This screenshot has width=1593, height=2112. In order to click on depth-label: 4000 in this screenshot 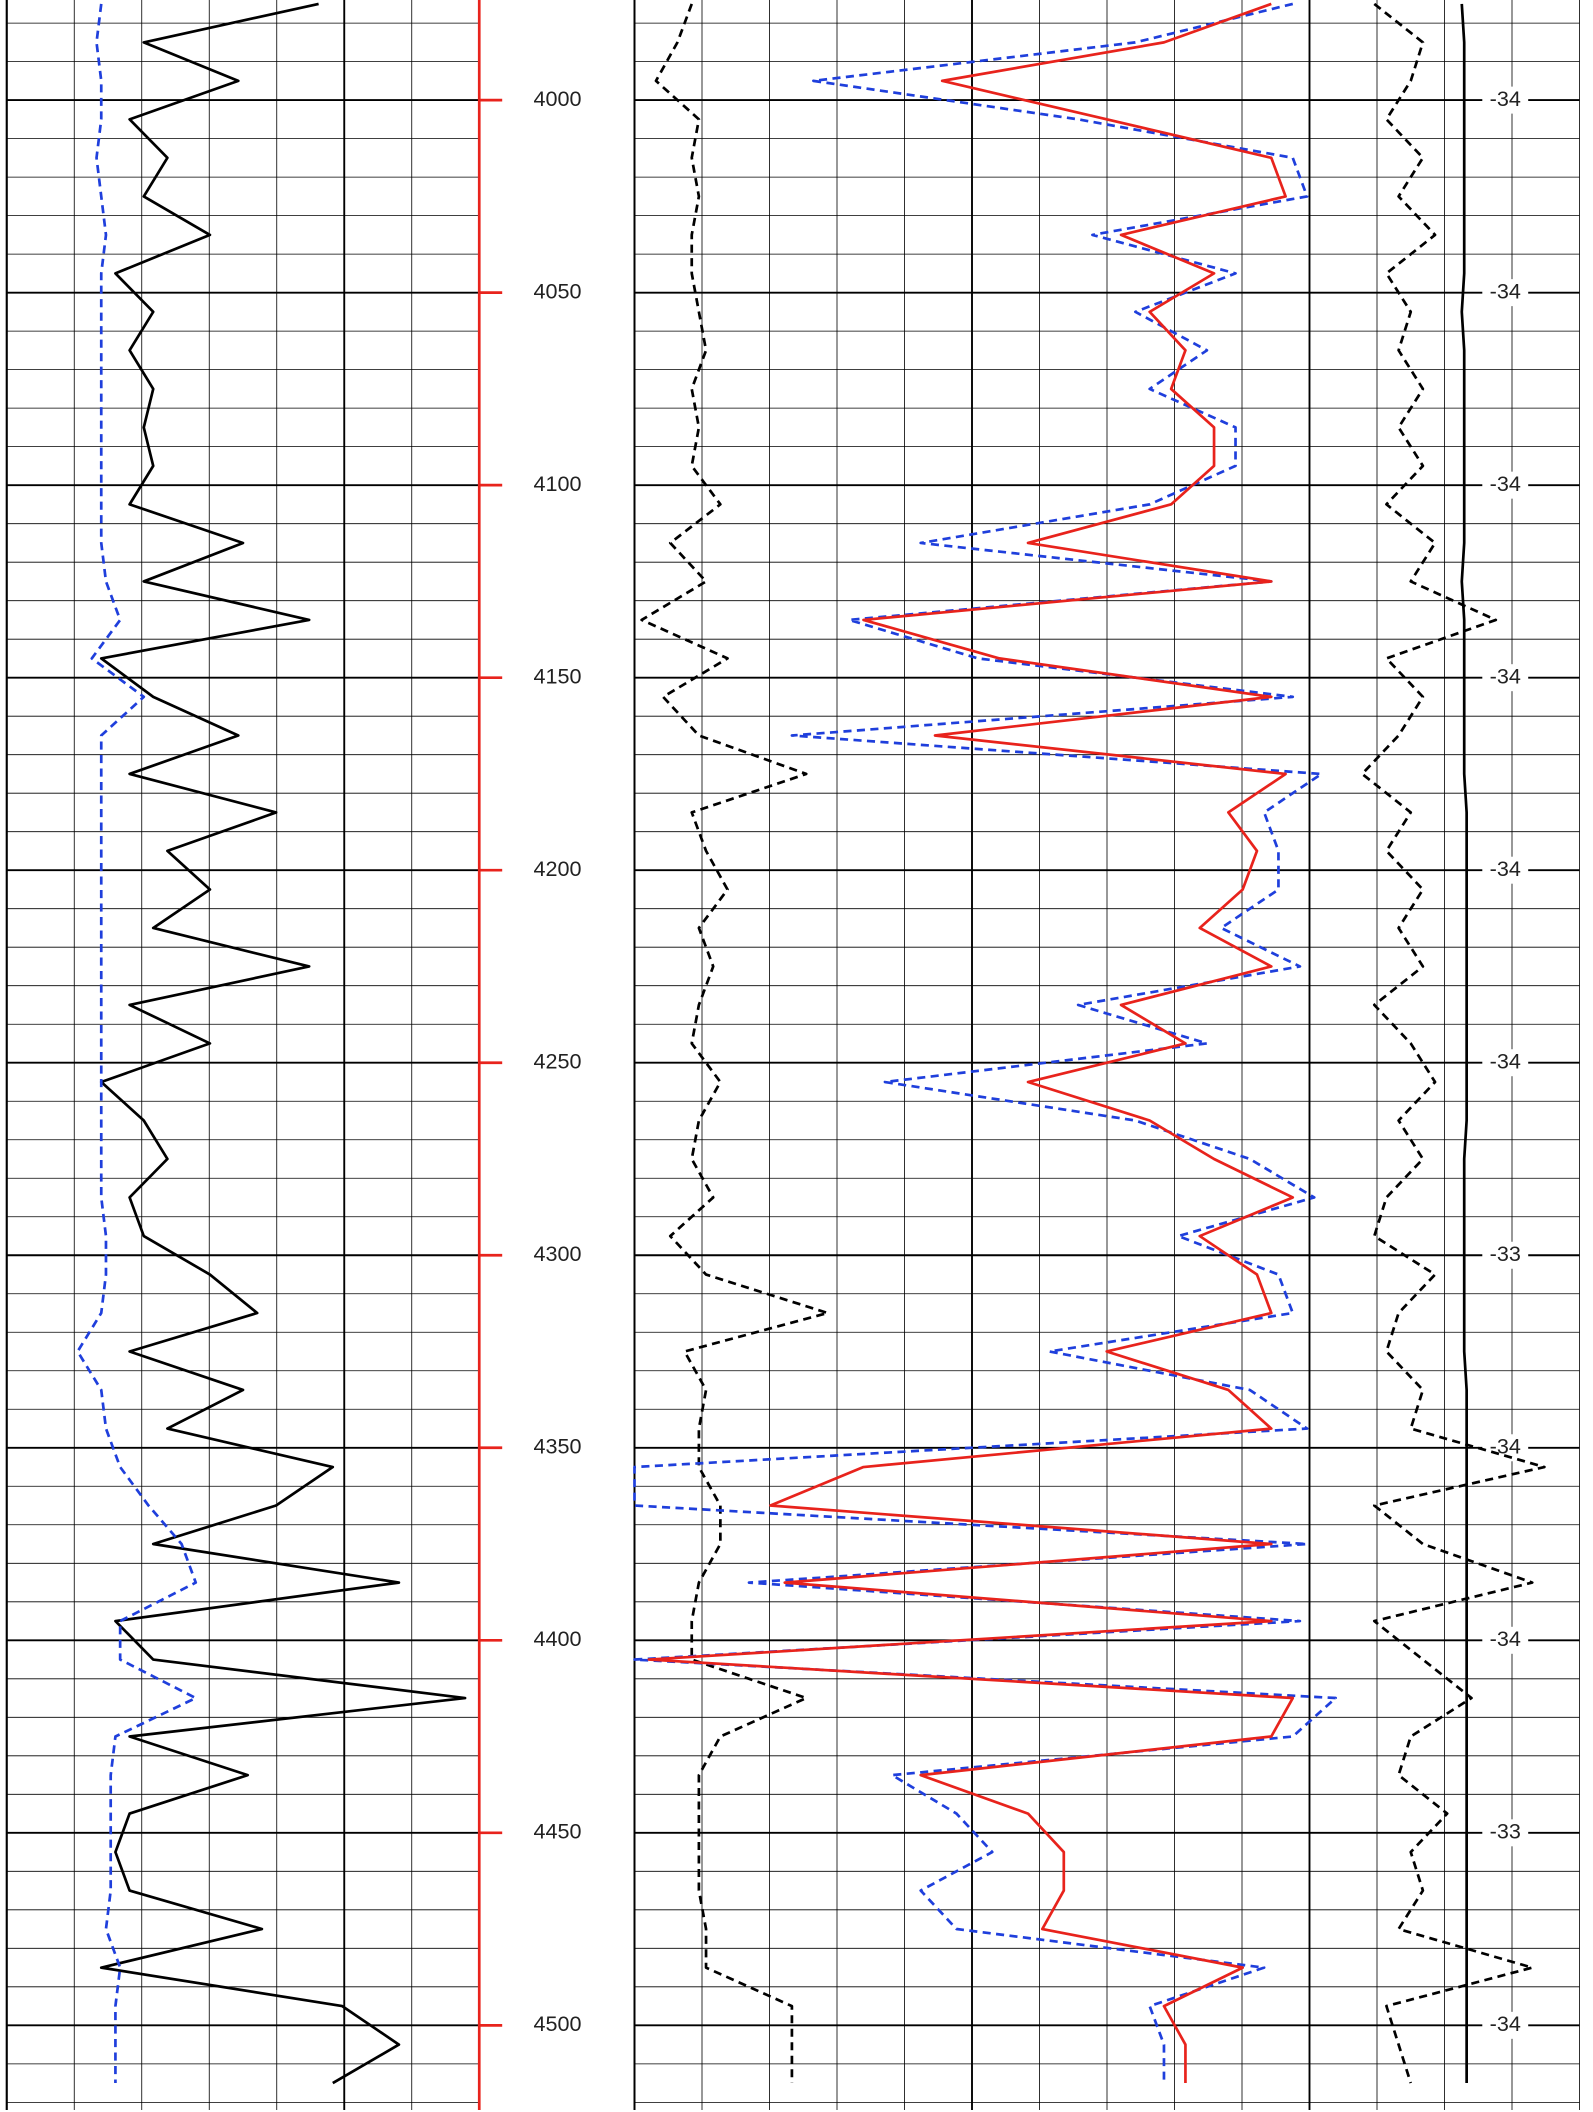, I will do `click(558, 98)`.